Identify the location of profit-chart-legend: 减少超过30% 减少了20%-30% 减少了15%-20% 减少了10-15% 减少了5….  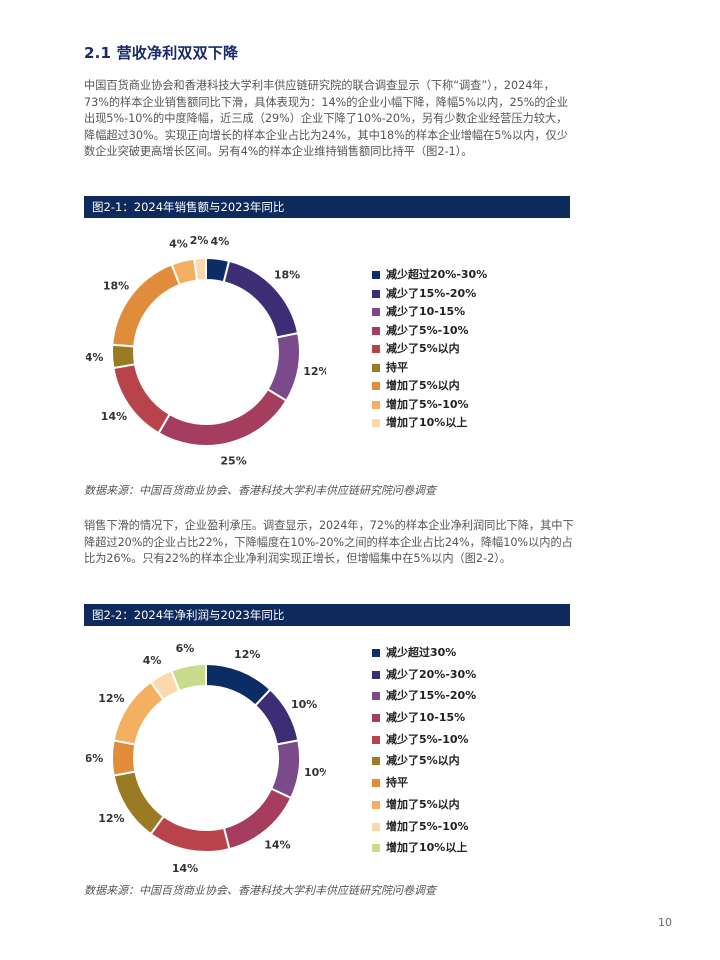
(424, 754).